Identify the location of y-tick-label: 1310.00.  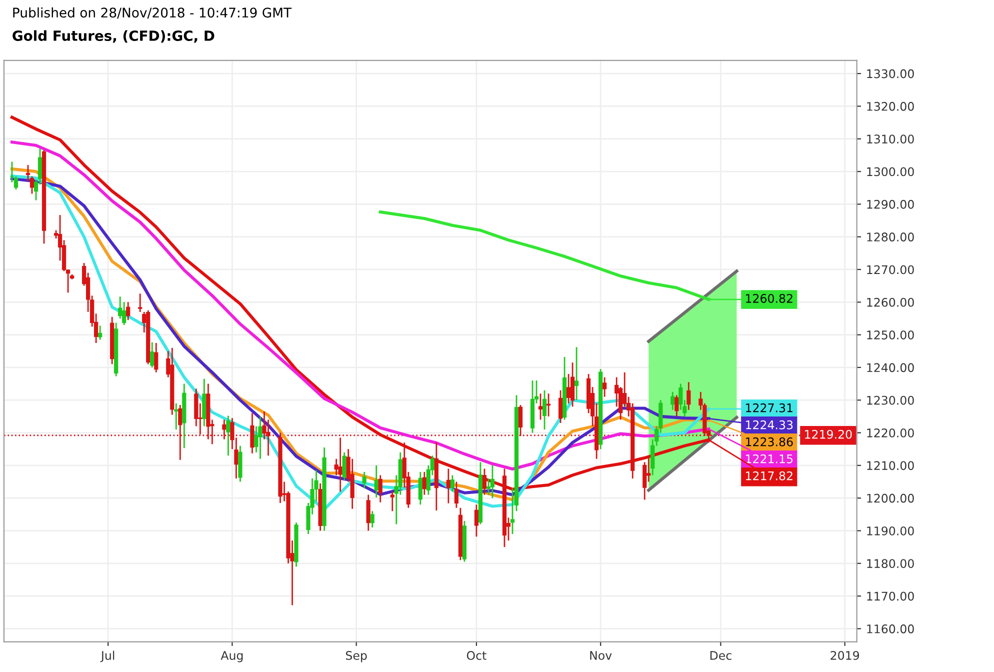
(890, 139).